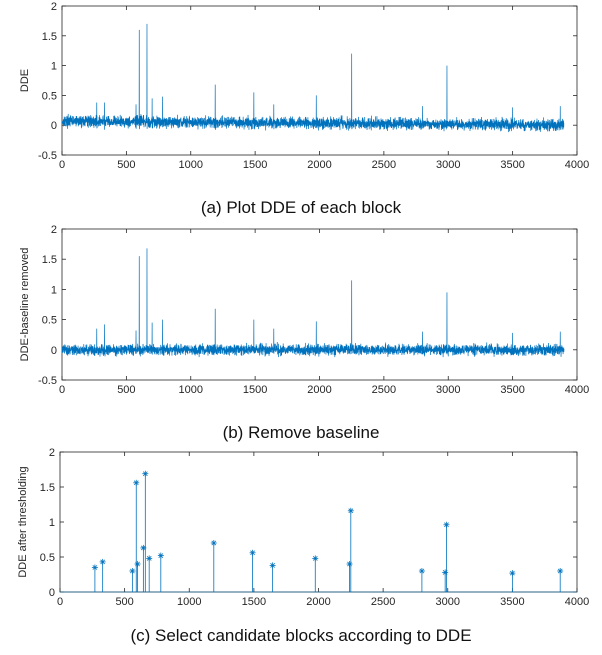  What do you see at coordinates (62, 165) in the screenshot?
I see `panel-a-xtick-label: 0` at bounding box center [62, 165].